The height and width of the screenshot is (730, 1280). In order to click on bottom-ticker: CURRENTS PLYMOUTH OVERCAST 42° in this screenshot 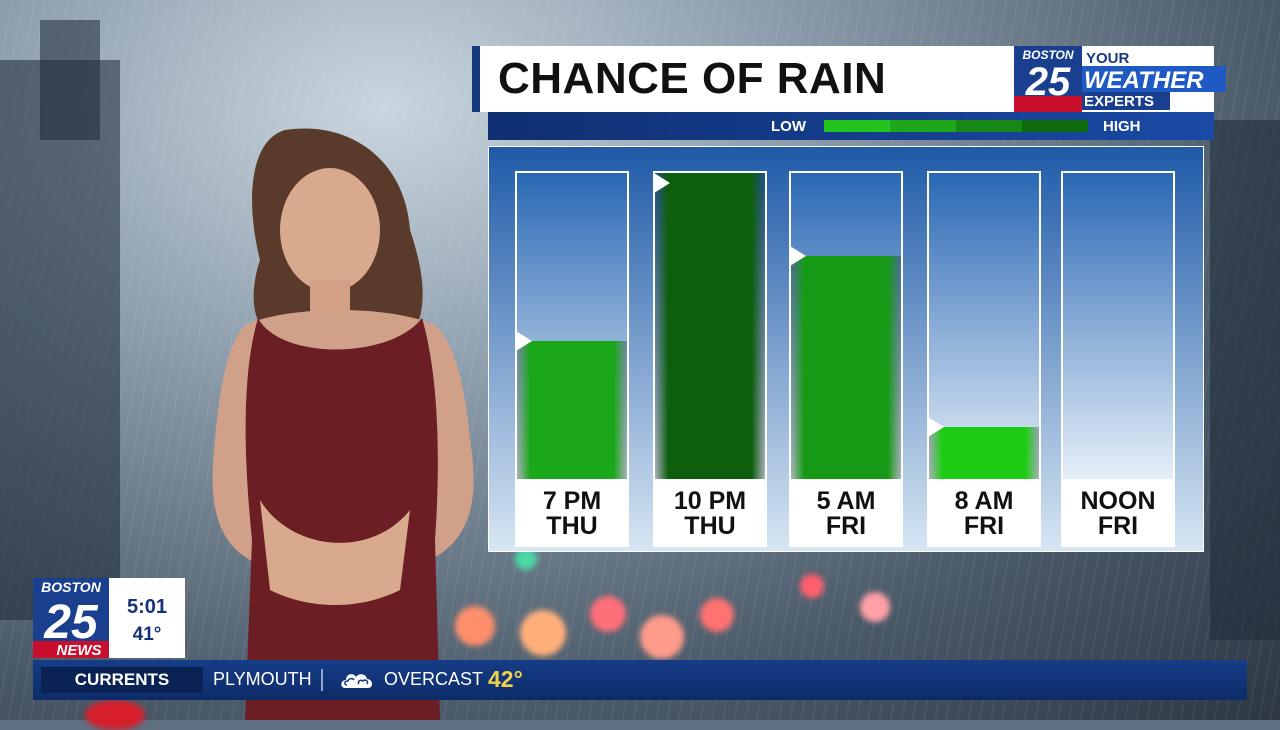, I will do `click(640, 680)`.